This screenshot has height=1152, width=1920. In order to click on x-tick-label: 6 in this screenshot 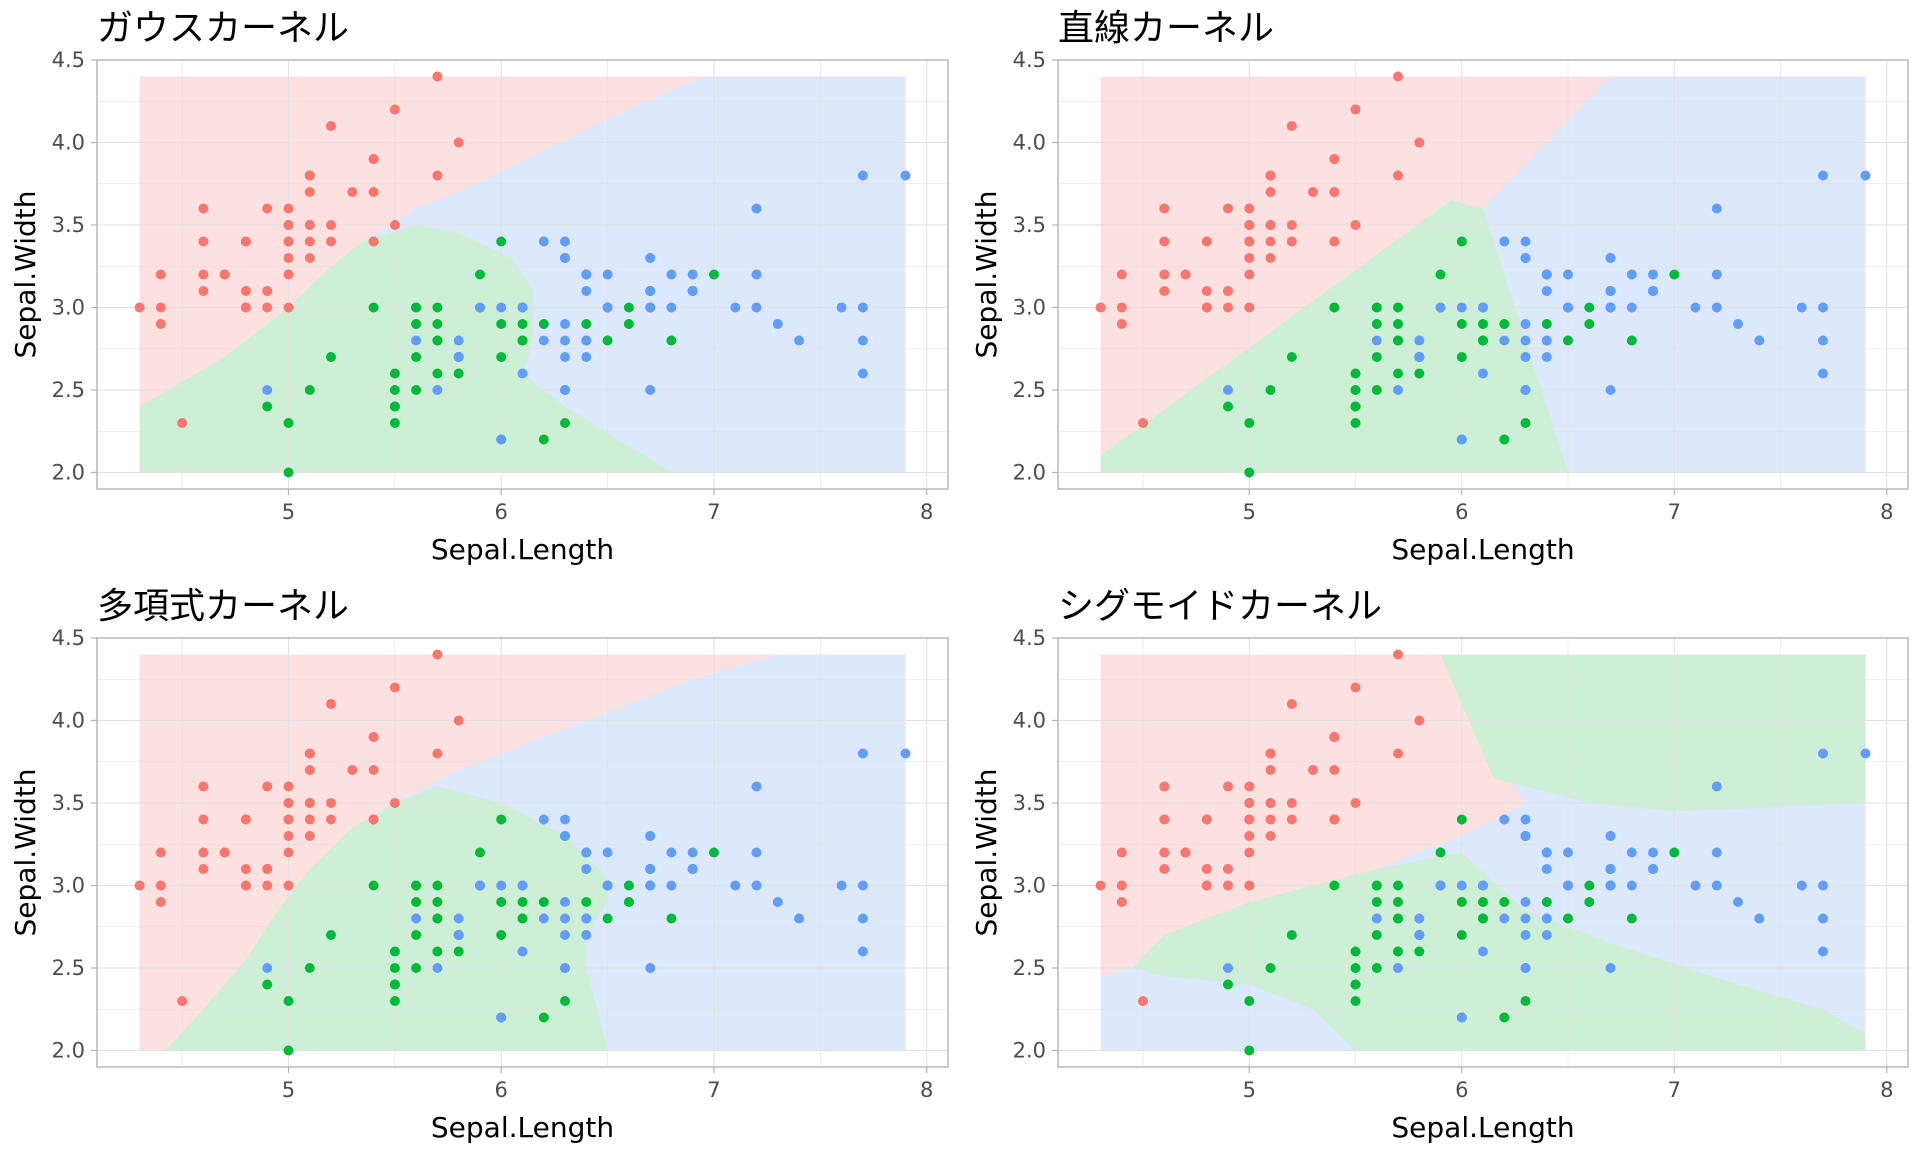, I will do `click(501, 512)`.